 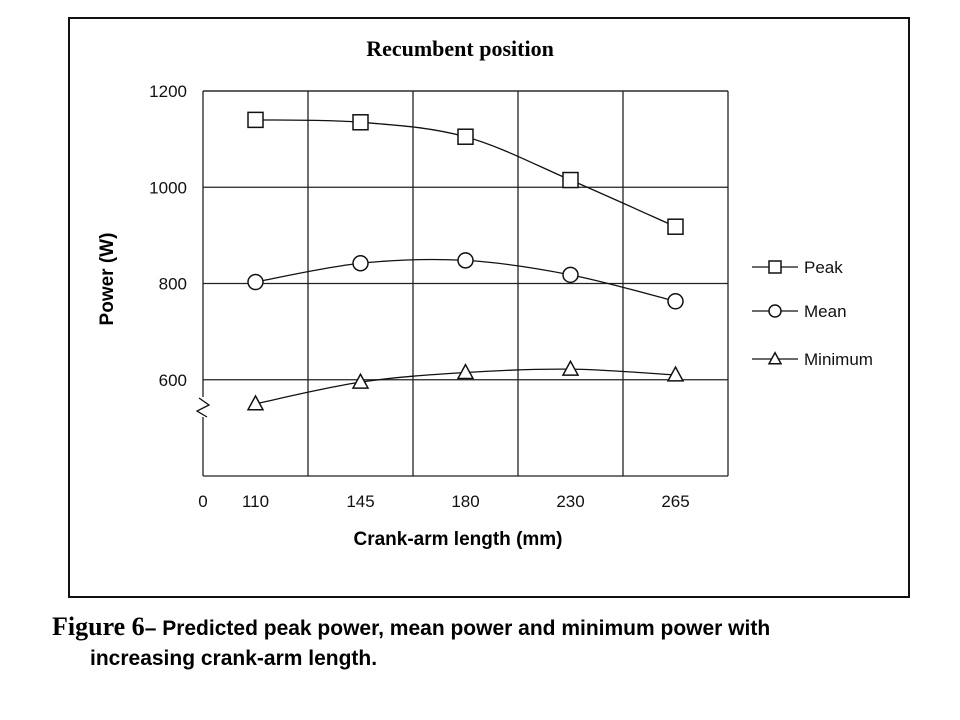 I want to click on caption-text-line2: increasing crank-arm length., so click(x=234, y=658).